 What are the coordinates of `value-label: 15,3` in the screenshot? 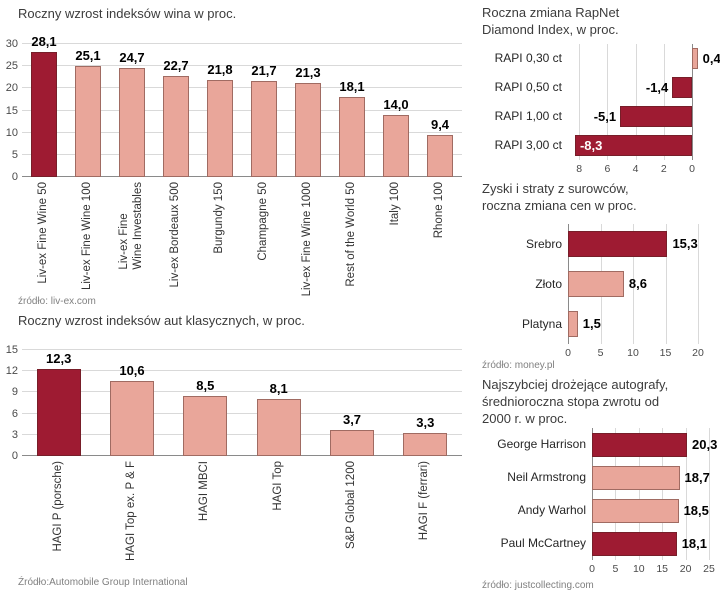 It's located at (685, 243).